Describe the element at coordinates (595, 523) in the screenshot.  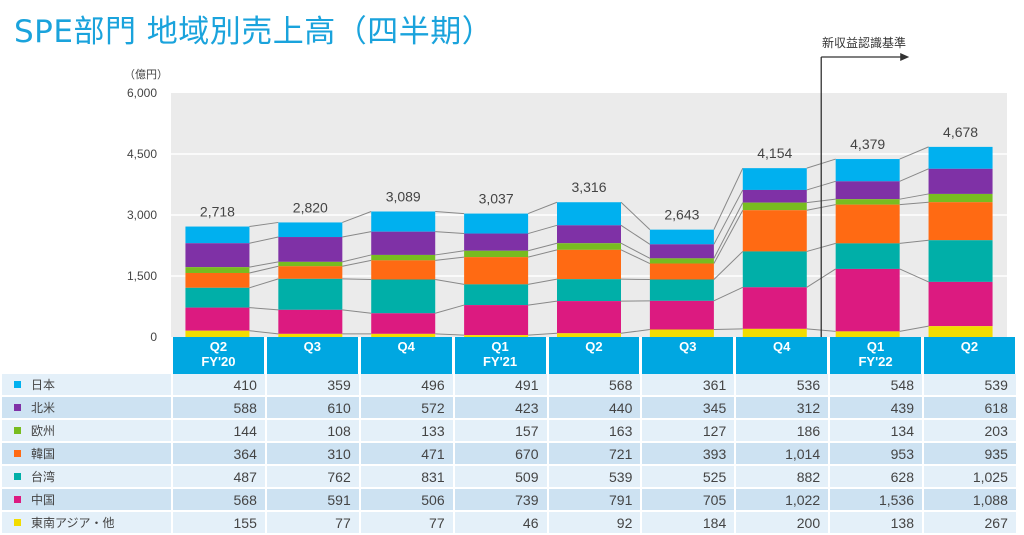
I see `table-cell: 92` at that location.